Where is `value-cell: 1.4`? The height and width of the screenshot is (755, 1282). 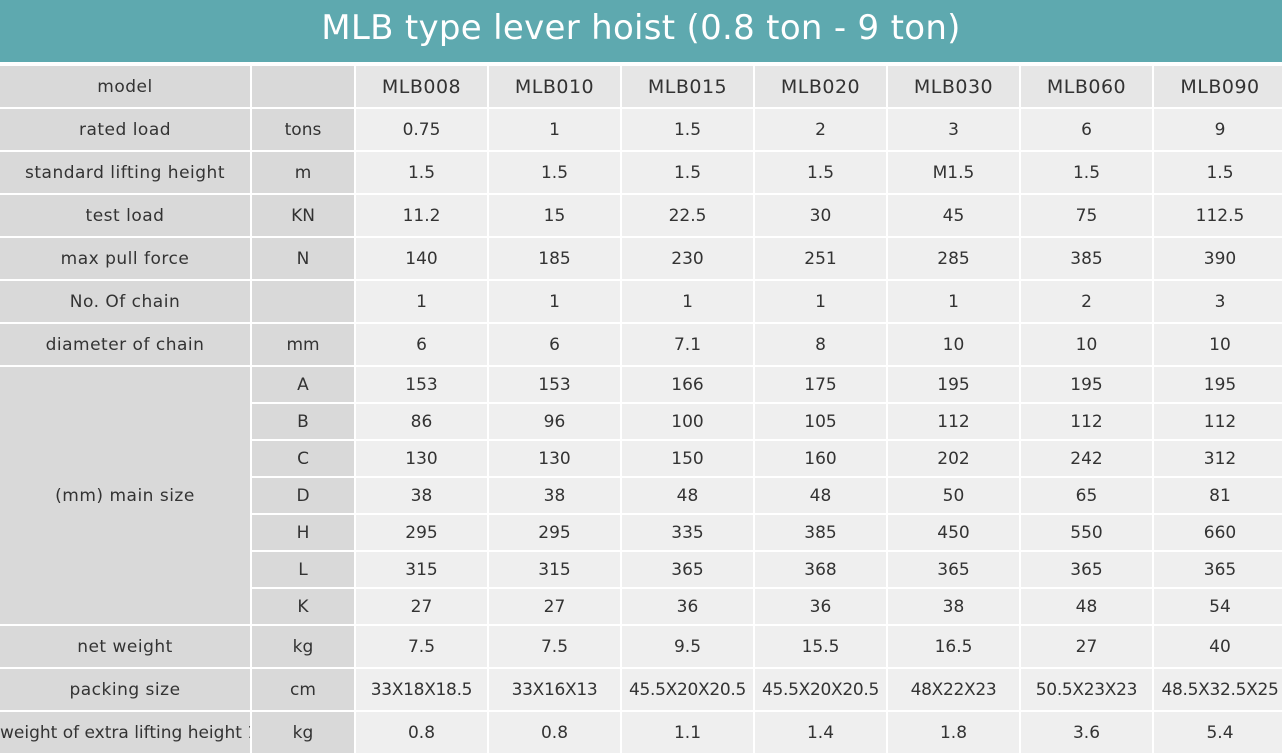 value-cell: 1.4 is located at coordinates (820, 732).